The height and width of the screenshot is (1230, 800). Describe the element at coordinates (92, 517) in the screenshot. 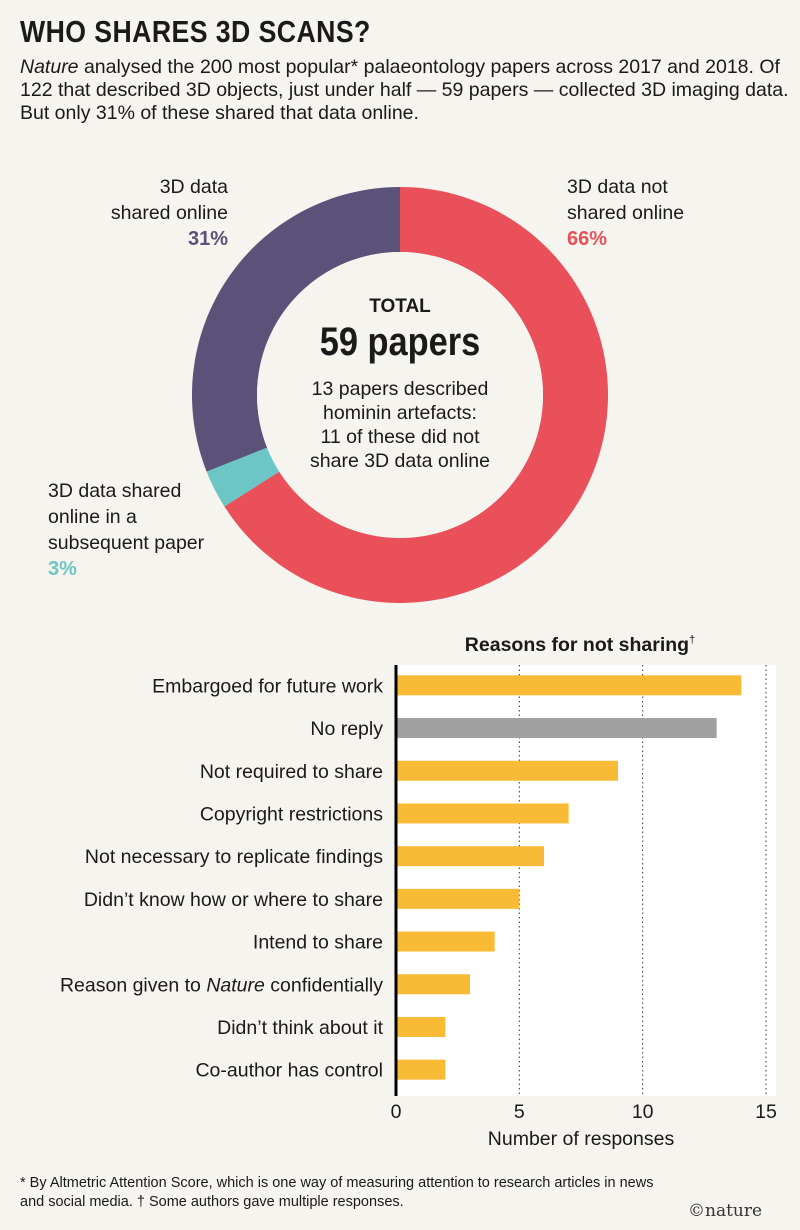

I see `slice-label: online in a` at that location.